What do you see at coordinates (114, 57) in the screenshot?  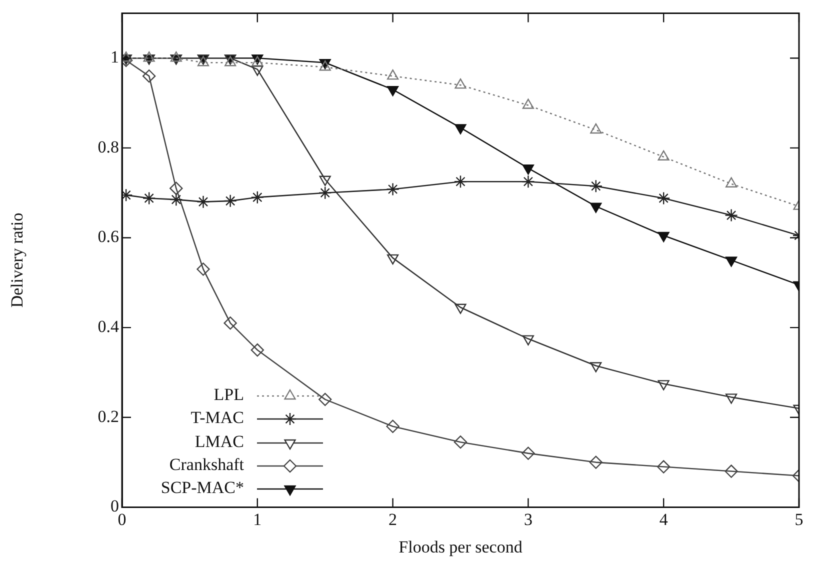 I see `y-tick-label: 1` at bounding box center [114, 57].